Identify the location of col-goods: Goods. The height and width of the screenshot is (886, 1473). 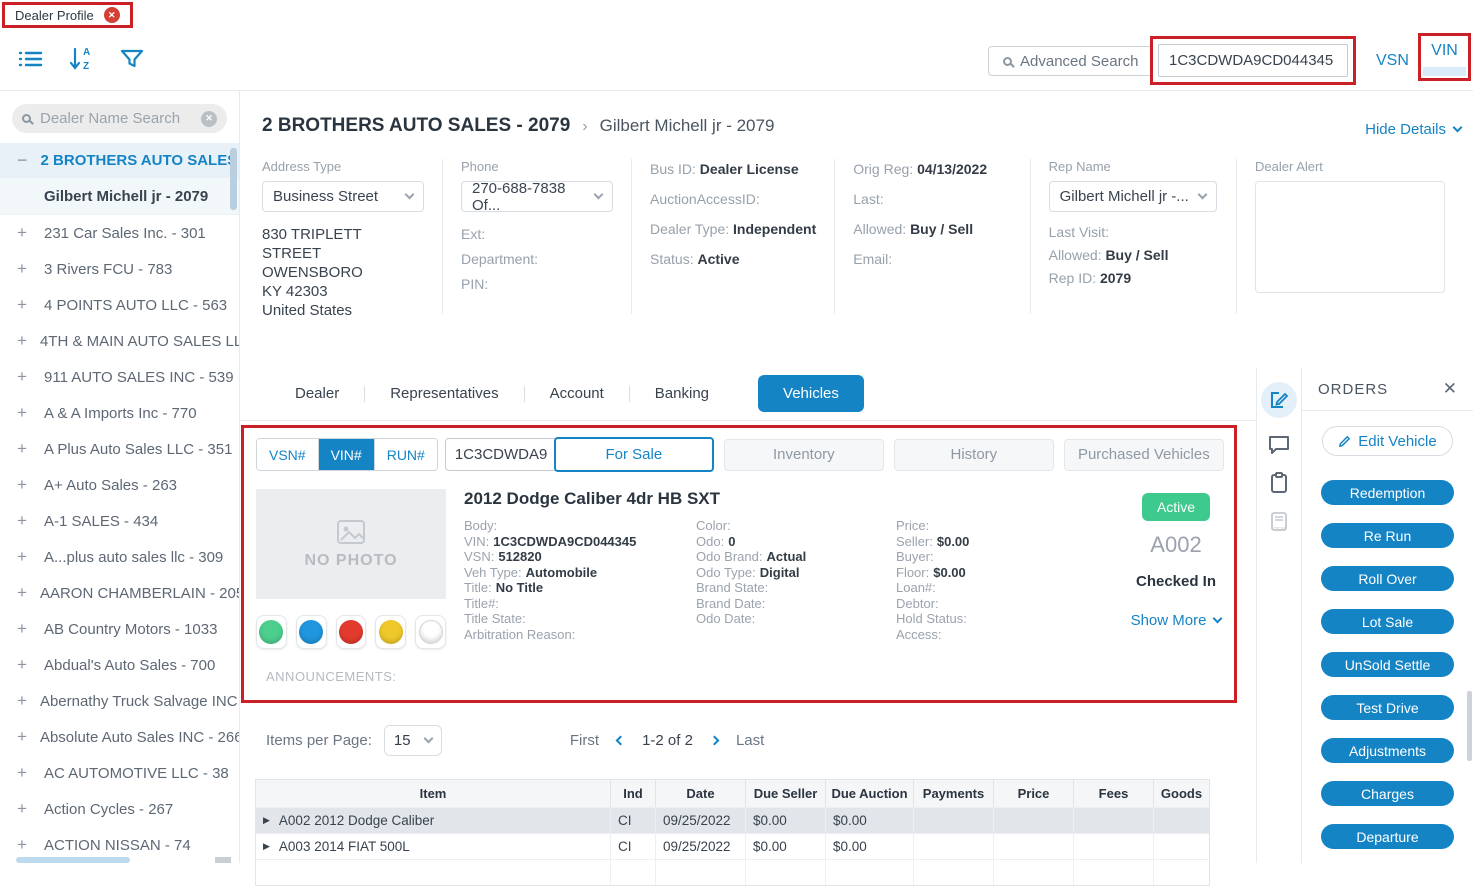
(1181, 793).